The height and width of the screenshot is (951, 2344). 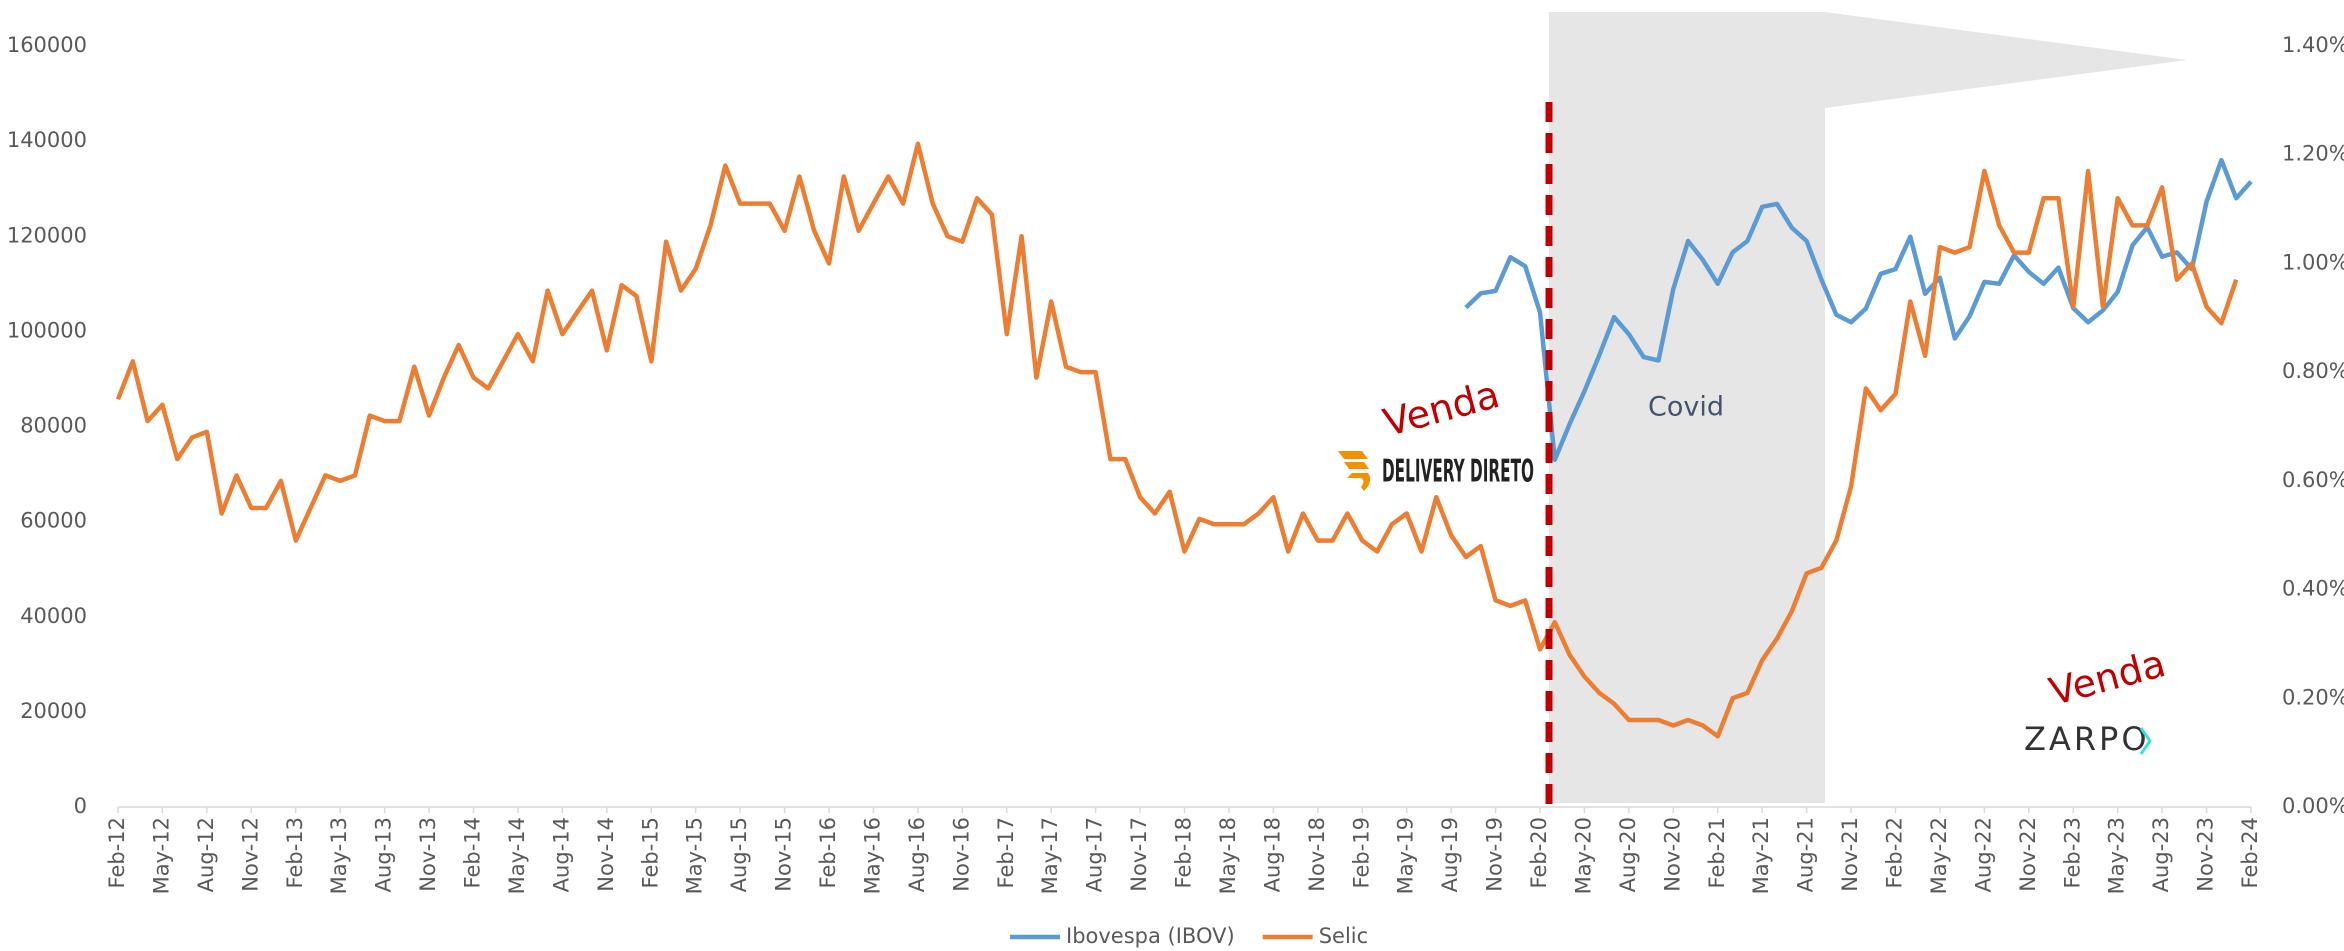 What do you see at coordinates (53, 711) in the screenshot?
I see `y-tick-label: 20000` at bounding box center [53, 711].